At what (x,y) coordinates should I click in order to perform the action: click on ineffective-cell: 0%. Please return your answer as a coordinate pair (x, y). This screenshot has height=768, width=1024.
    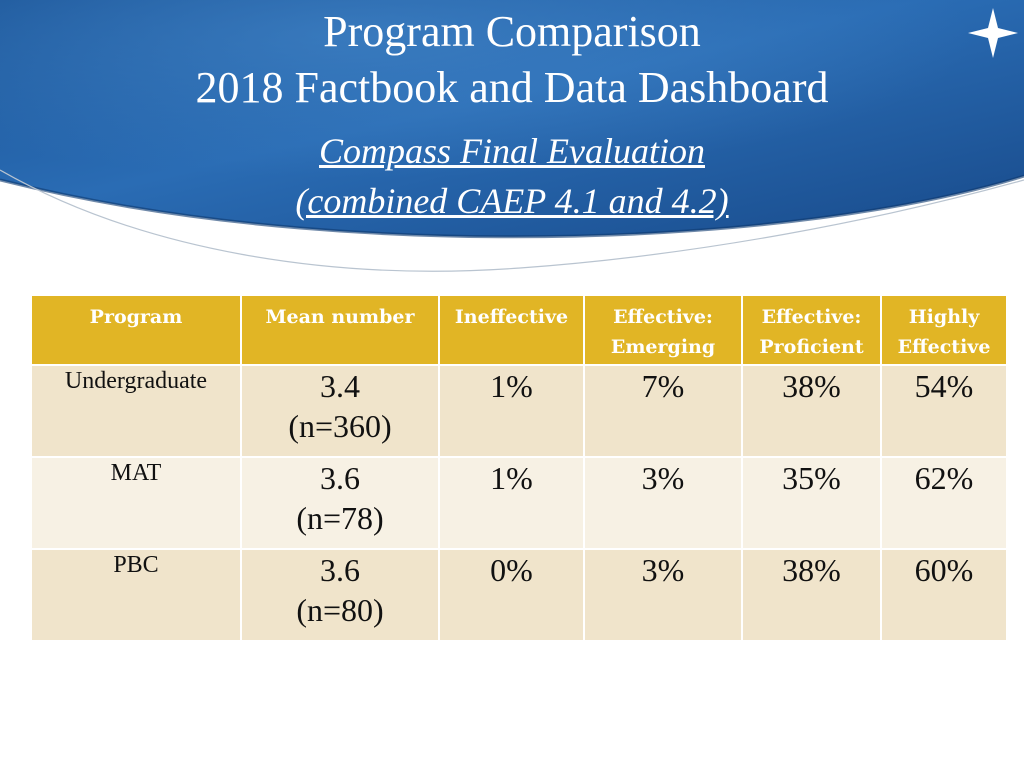
    Looking at the image, I should click on (511, 595).